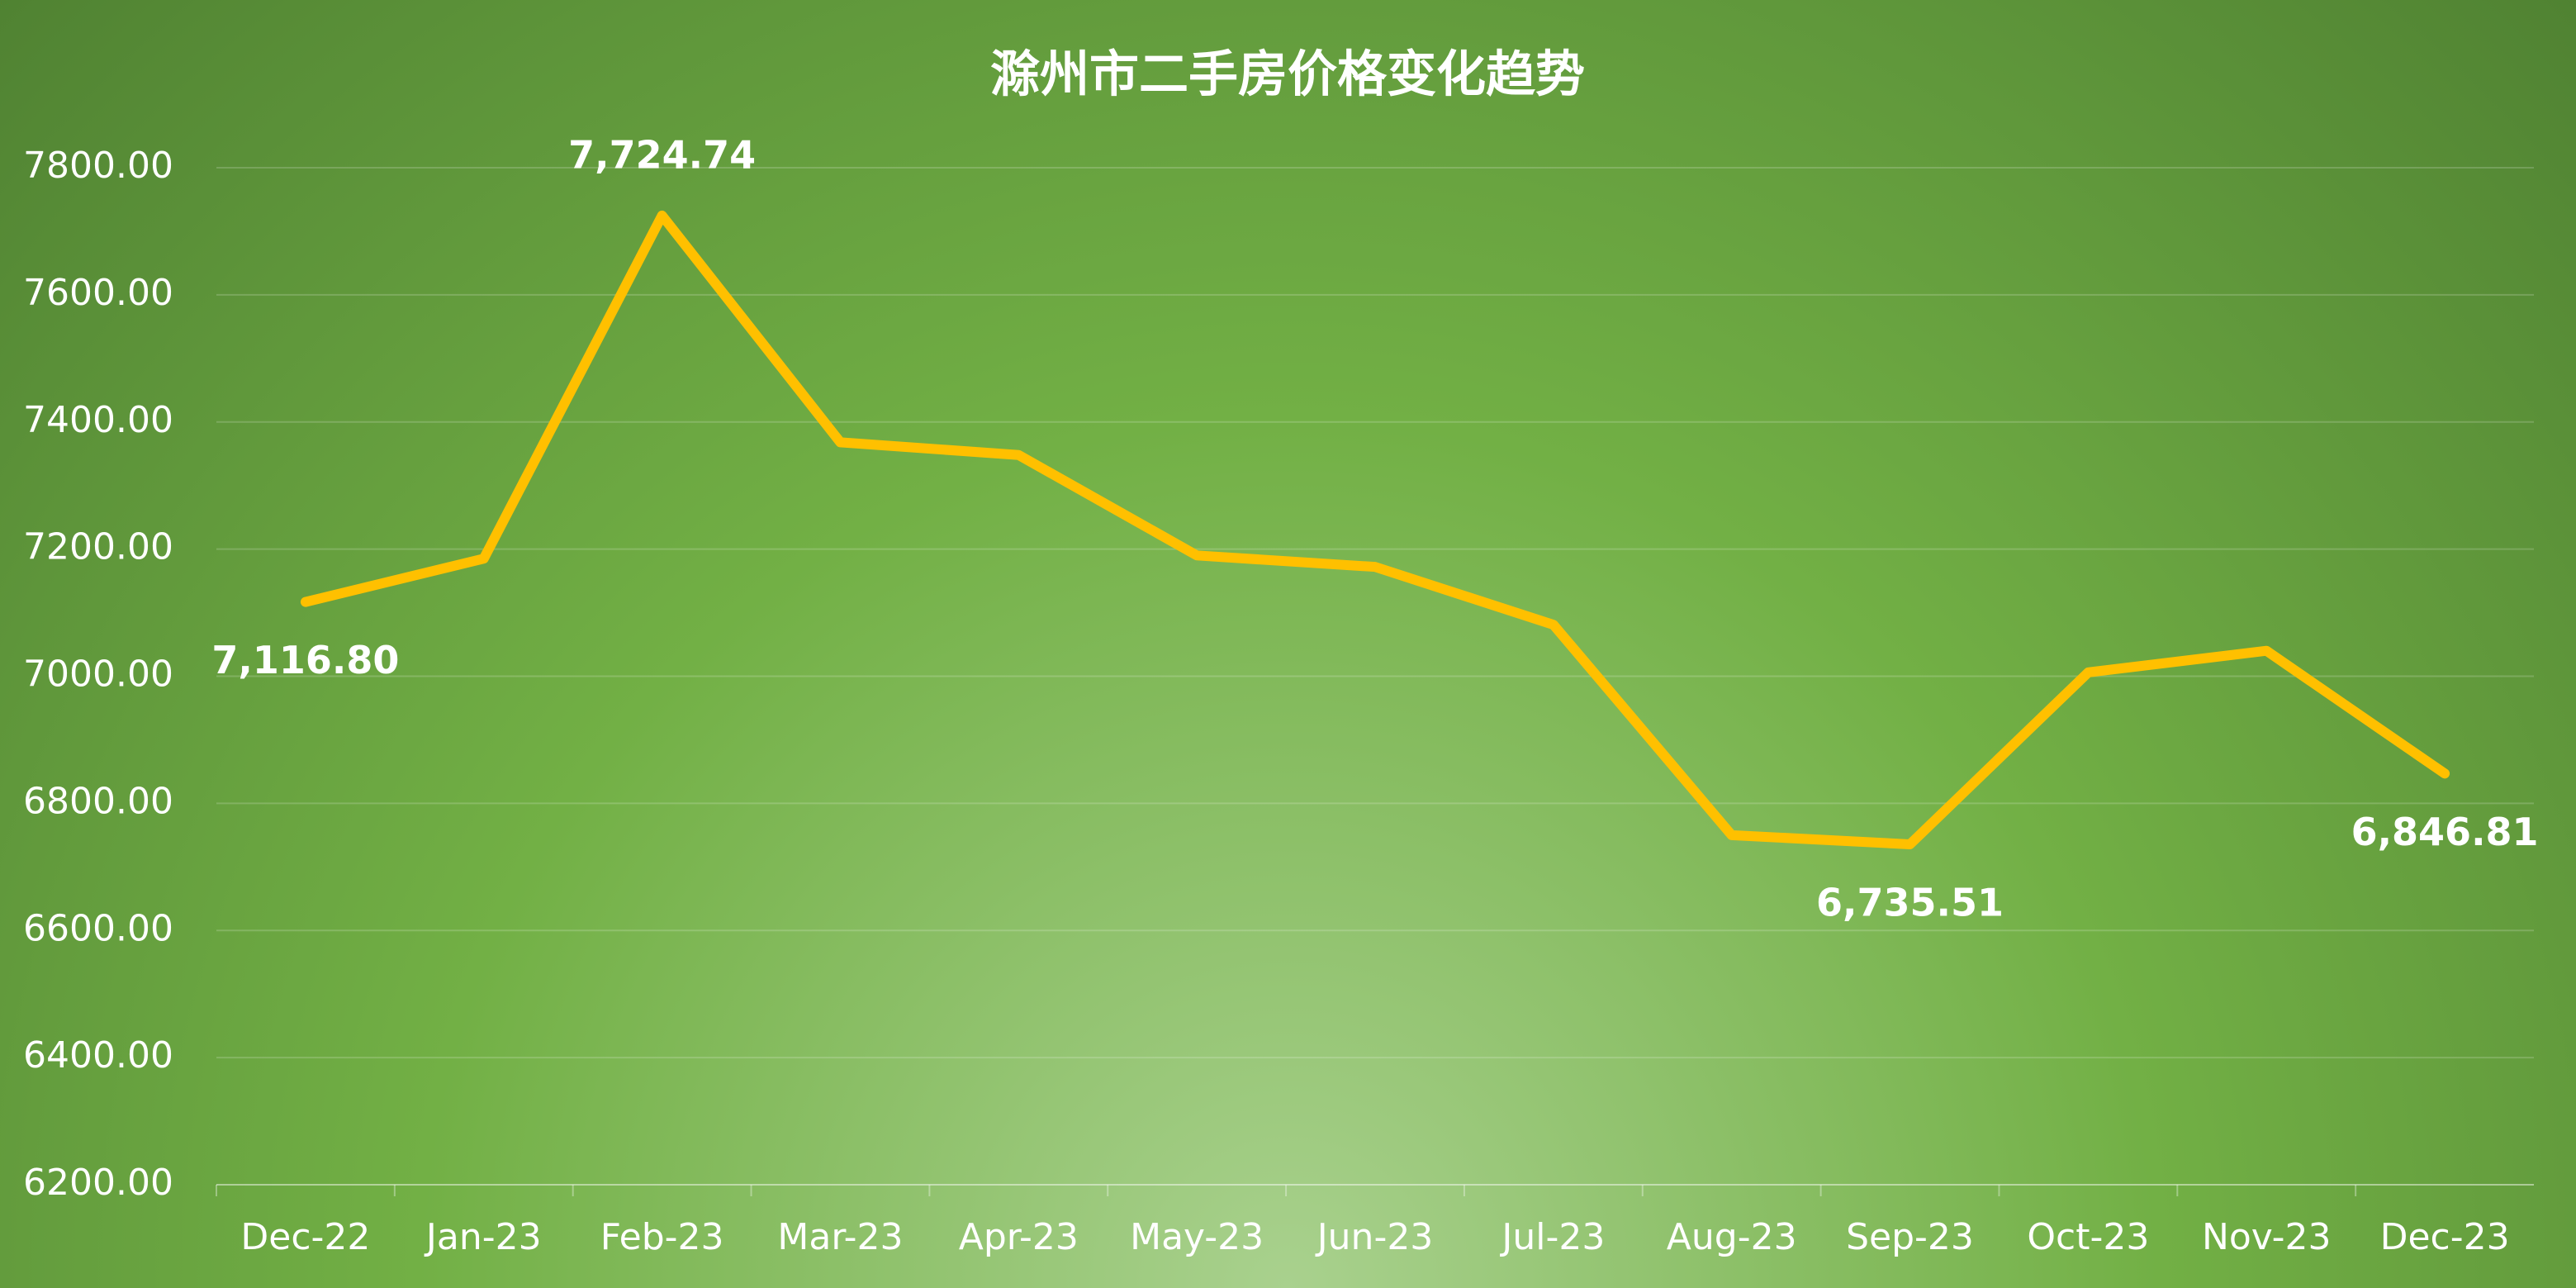 The width and height of the screenshot is (2576, 1288). I want to click on x-tick-label: Aug-23, so click(1732, 1237).